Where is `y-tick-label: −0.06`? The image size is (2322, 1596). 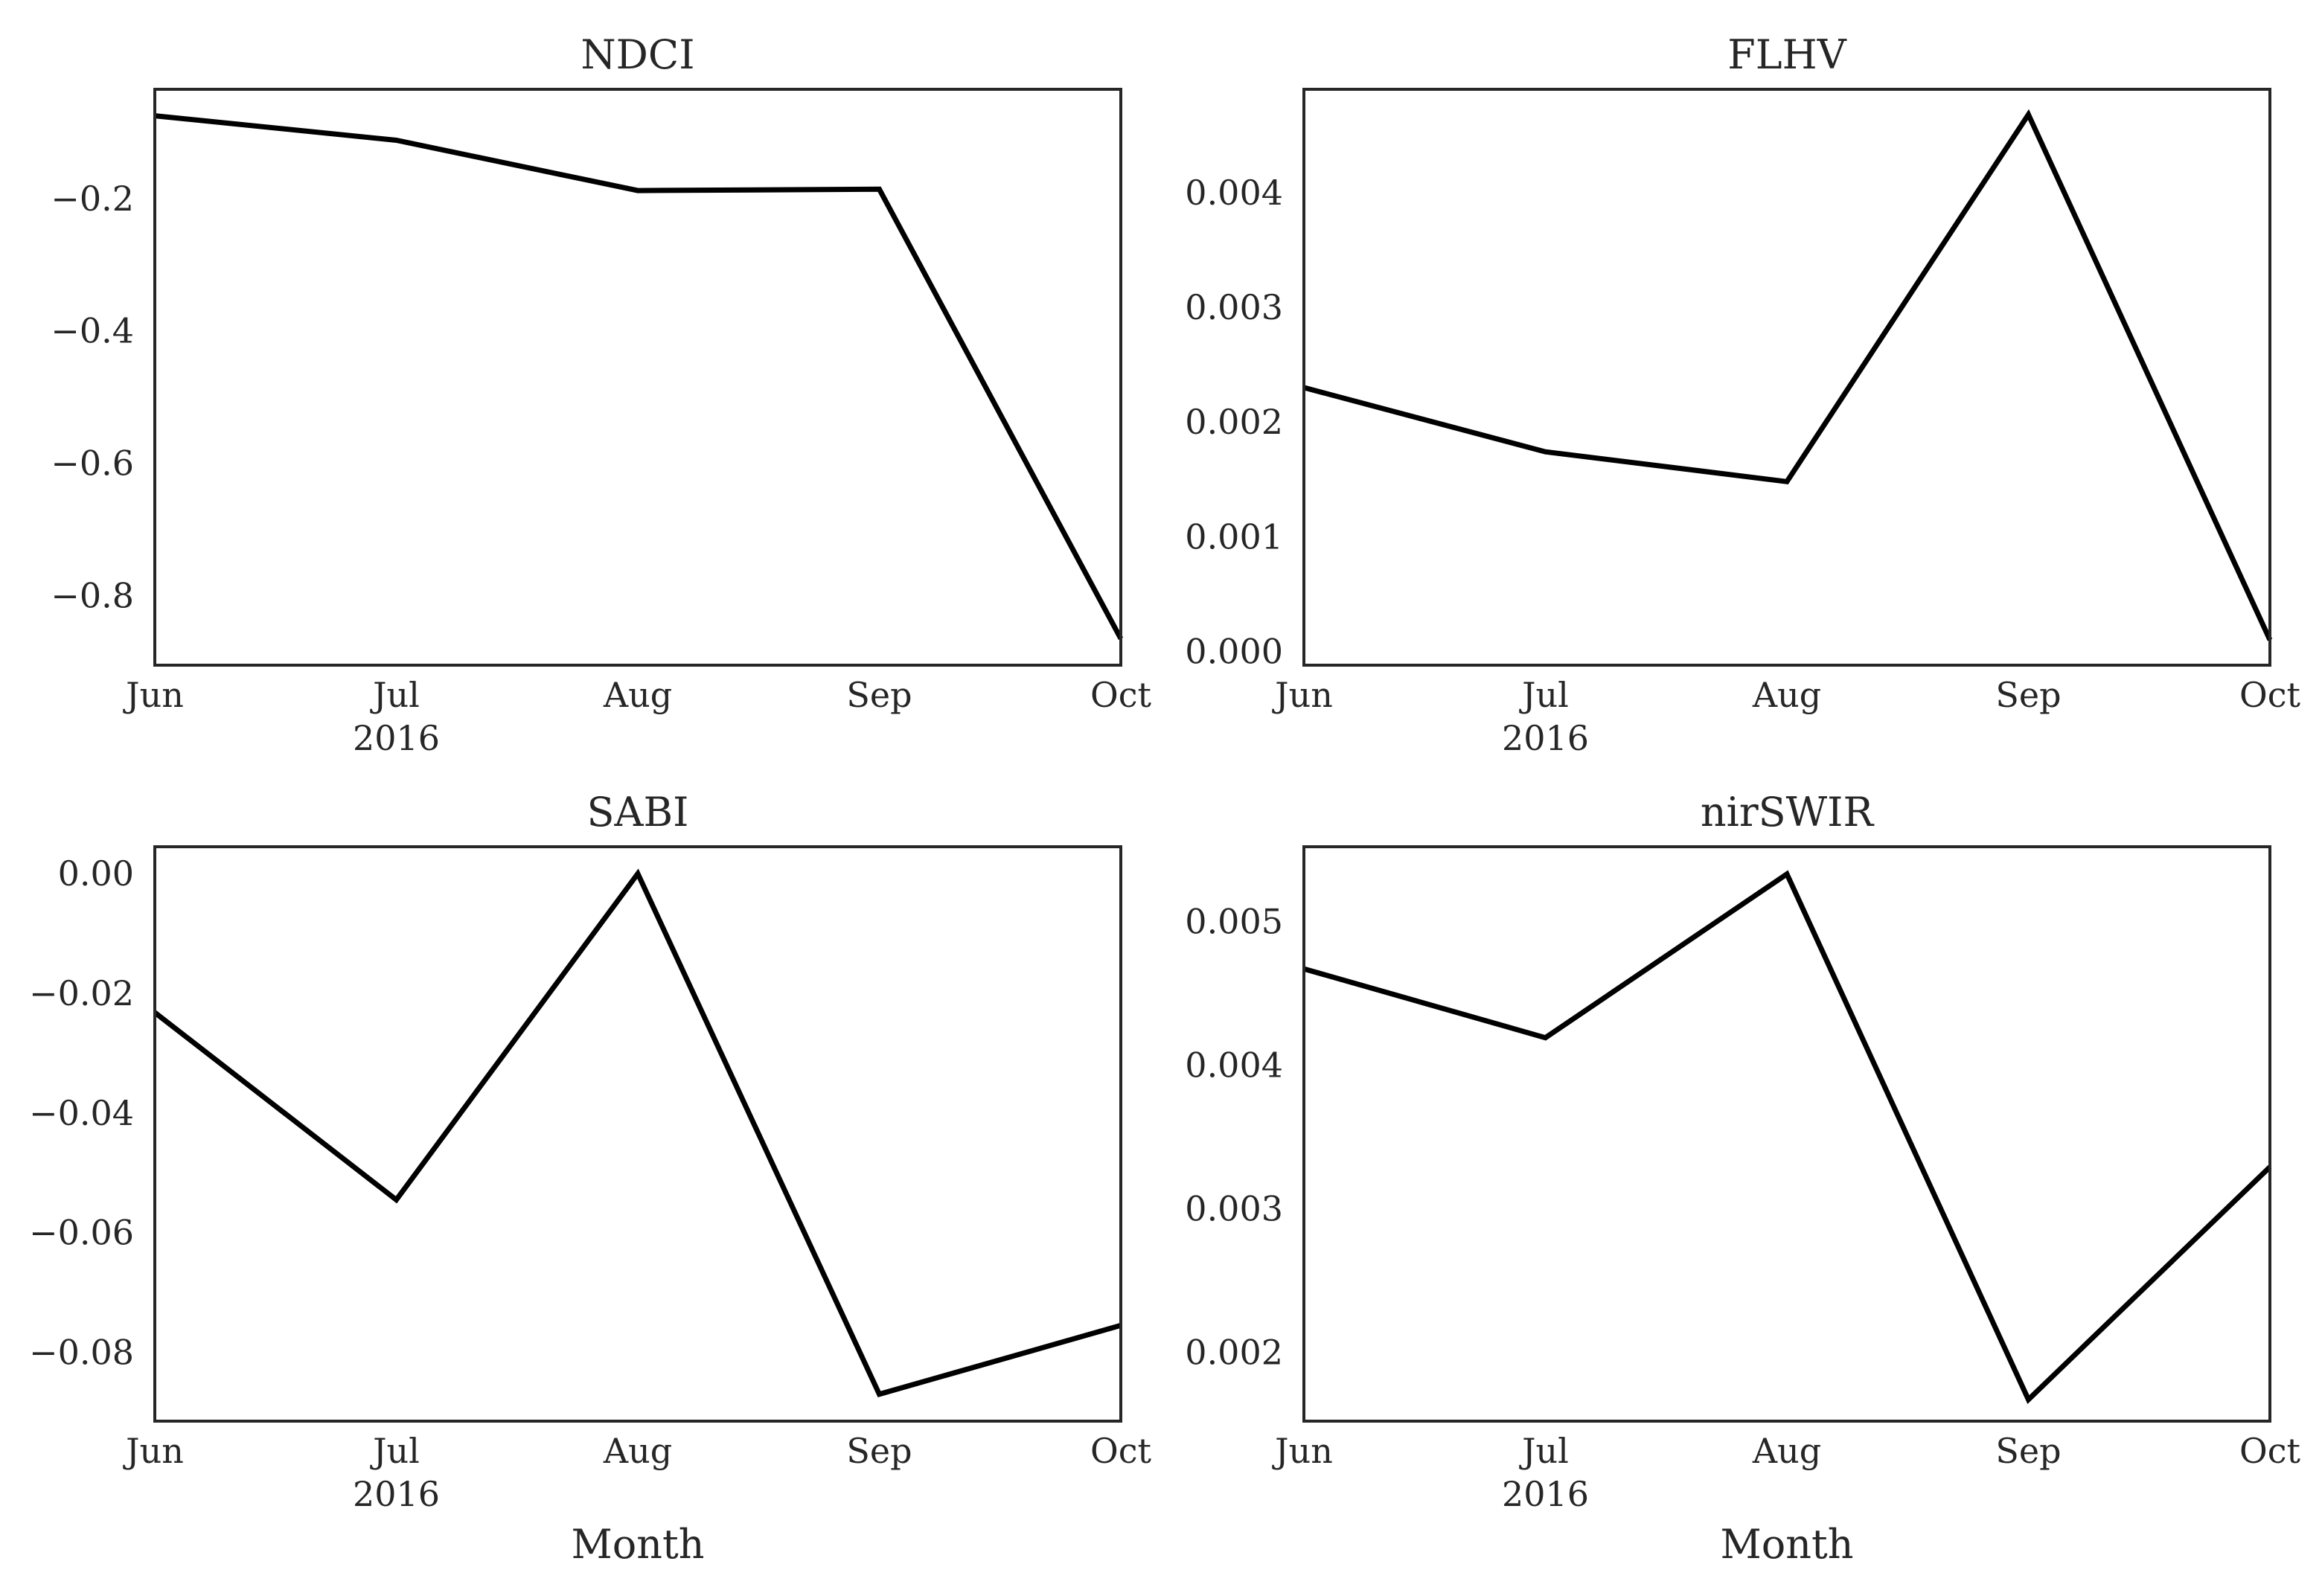 y-tick-label: −0.06 is located at coordinates (81, 1233).